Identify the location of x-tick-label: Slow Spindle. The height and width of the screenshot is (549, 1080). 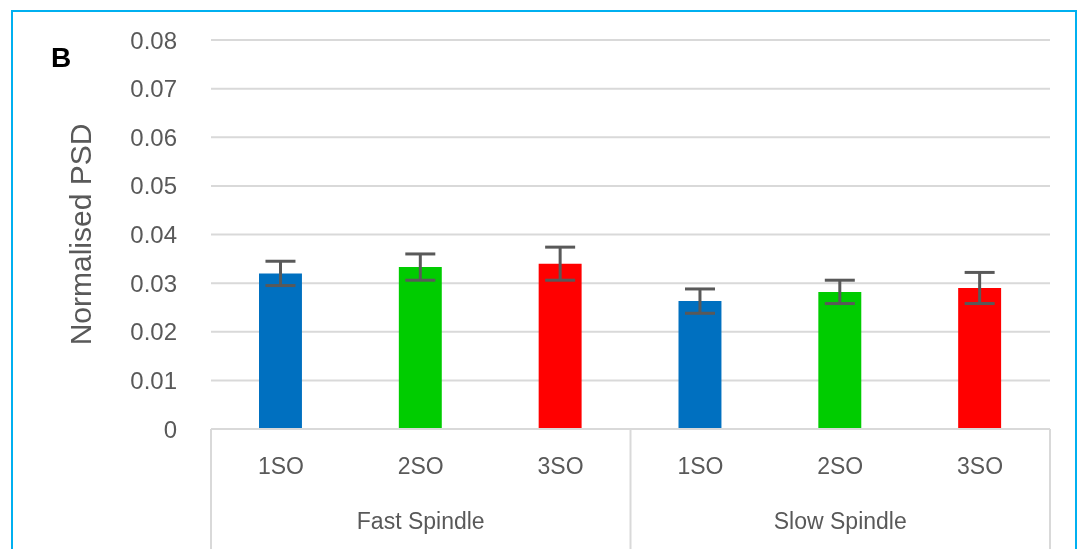
(840, 521).